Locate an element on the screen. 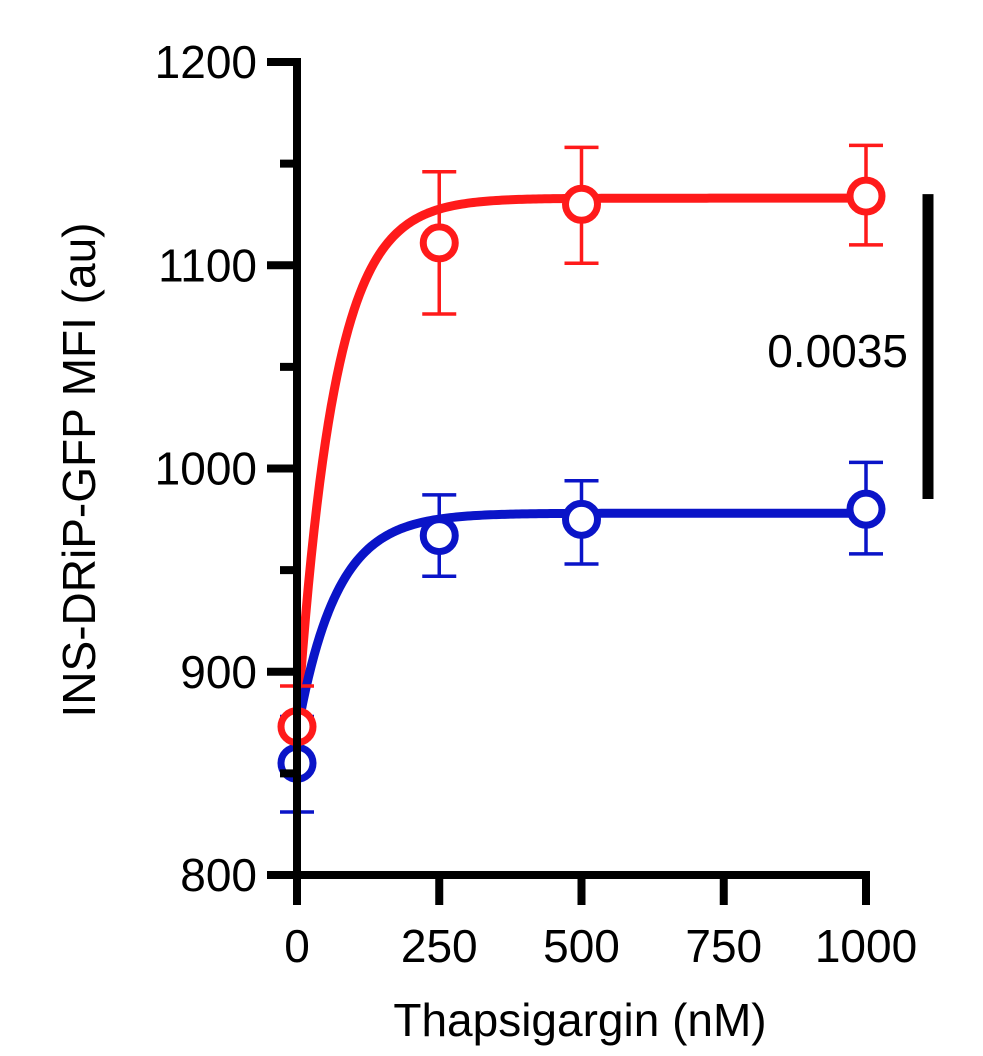  y-tick-label: 1200 is located at coordinates (206, 62).